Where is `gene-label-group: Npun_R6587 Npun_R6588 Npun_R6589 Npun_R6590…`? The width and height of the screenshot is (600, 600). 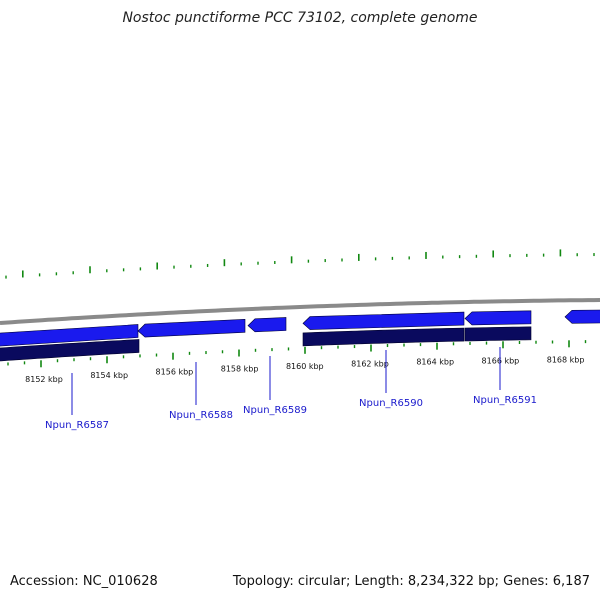
gene-label-group: Npun_R6587 Npun_R6588 Npun_R6589 Npun_R6590… is located at coordinates (291, 389).